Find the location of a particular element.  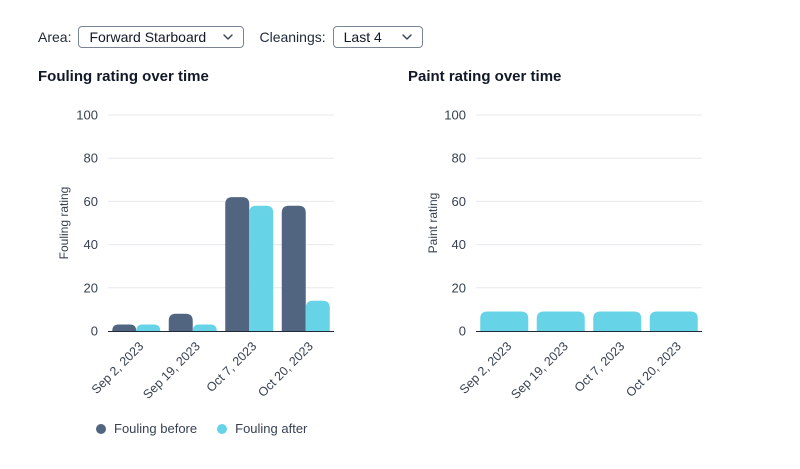

area-select-value: Forward Starboard is located at coordinates (148, 37).